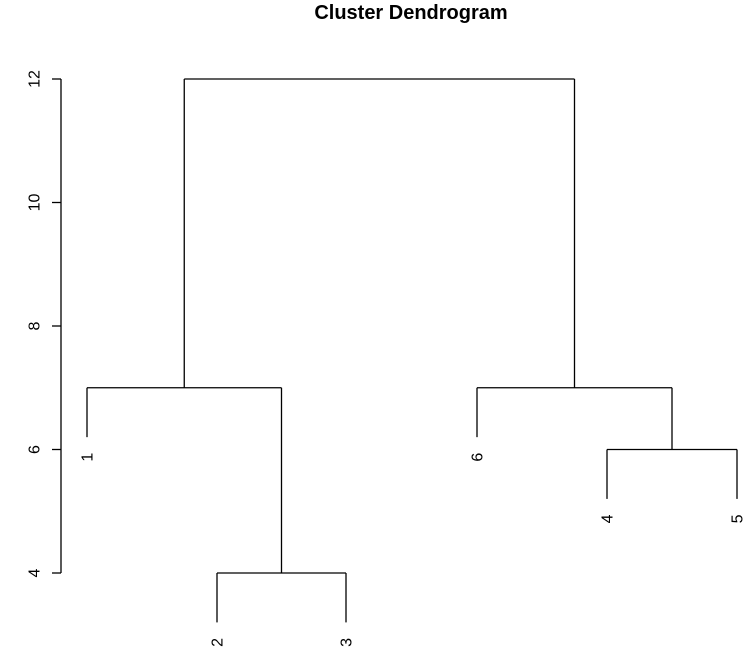 The width and height of the screenshot is (750, 656). Describe the element at coordinates (218, 642) in the screenshot. I see `leaf-label-2: 2` at that location.